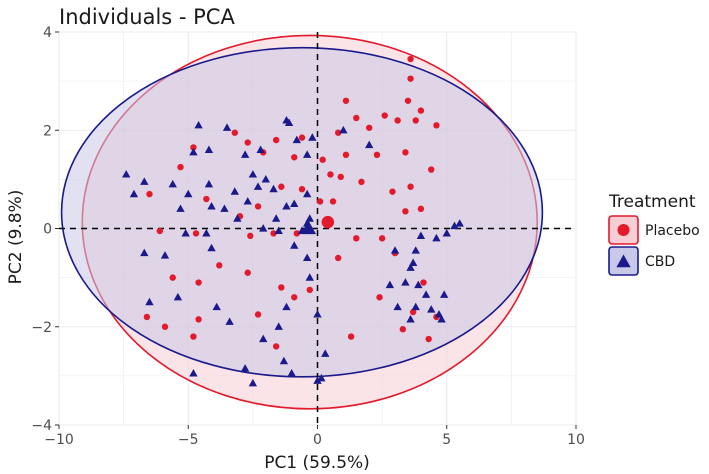 The width and height of the screenshot is (709, 474). What do you see at coordinates (47, 131) in the screenshot?
I see `y-tick-label: 2` at bounding box center [47, 131].